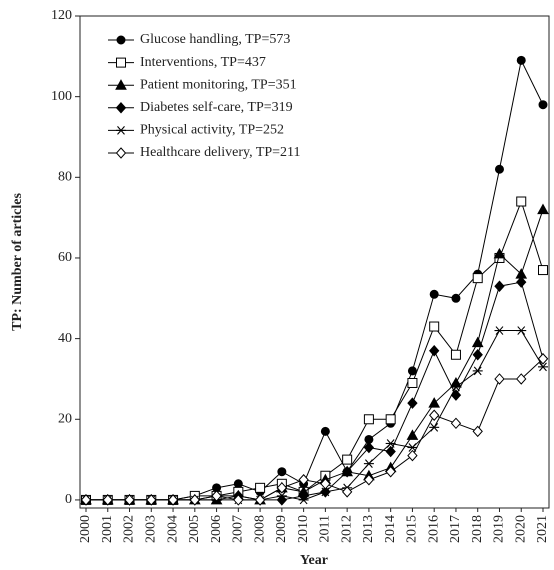 The height and width of the screenshot is (570, 554). Describe the element at coordinates (542, 529) in the screenshot. I see `x-tick-label: 2021` at that location.